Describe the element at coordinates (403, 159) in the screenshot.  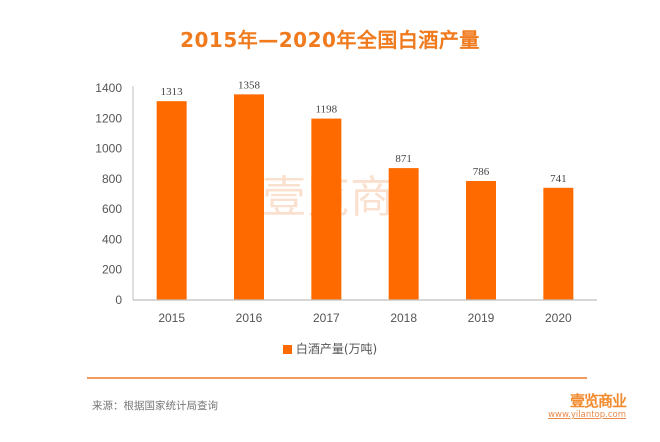
I see `data-label: 871` at that location.